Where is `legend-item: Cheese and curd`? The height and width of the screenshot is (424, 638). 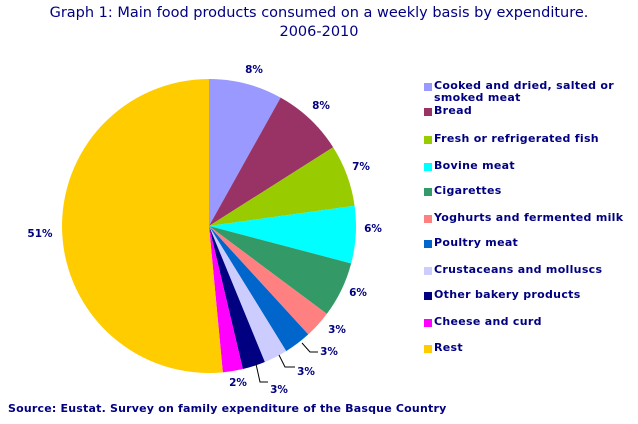
legend-item: Cheese and curd is located at coordinates (531, 322).